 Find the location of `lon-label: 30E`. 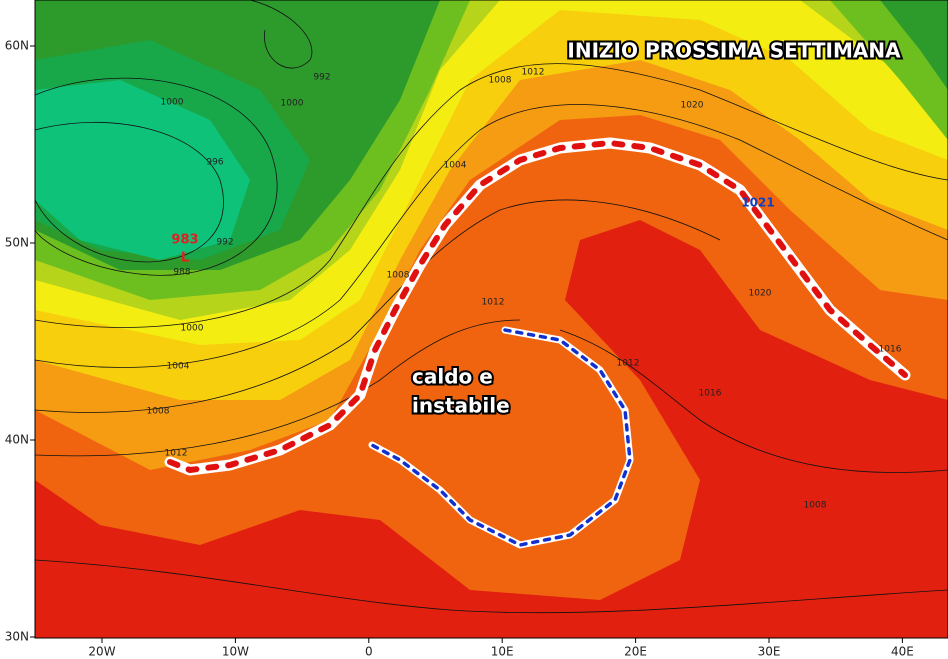

lon-label: 30E is located at coordinates (769, 652).